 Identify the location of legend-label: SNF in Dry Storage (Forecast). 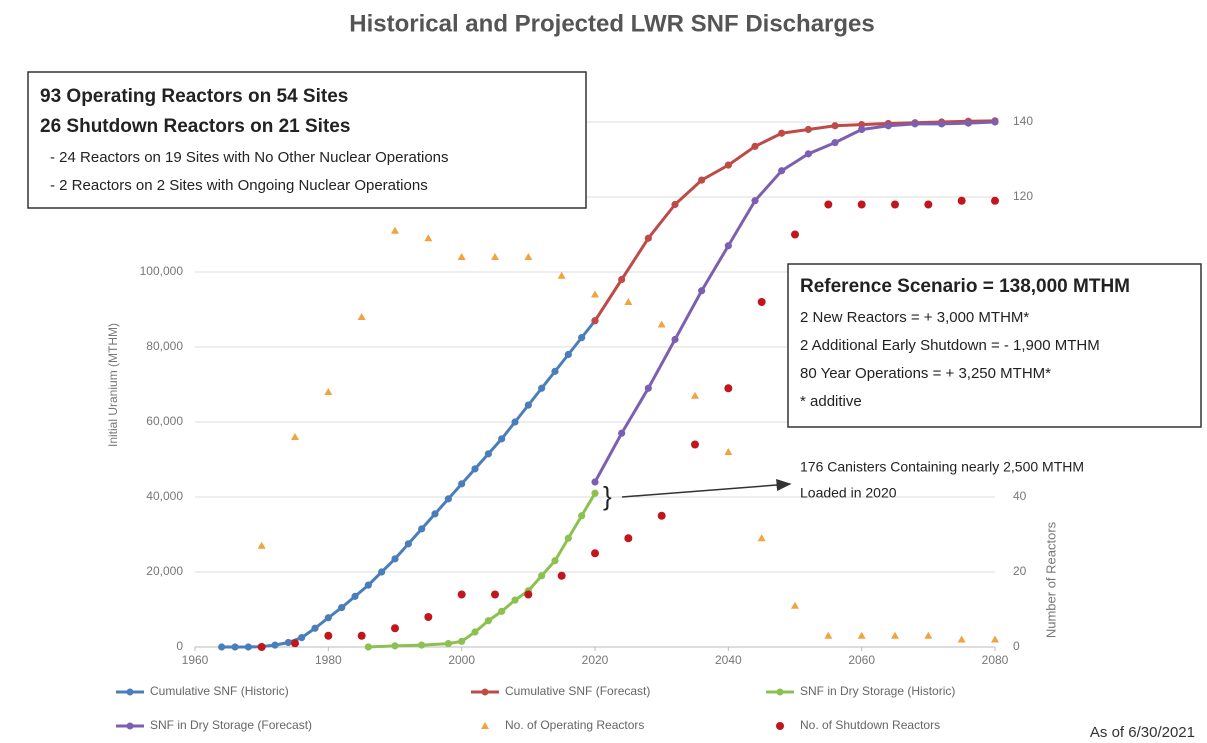
(231, 725).